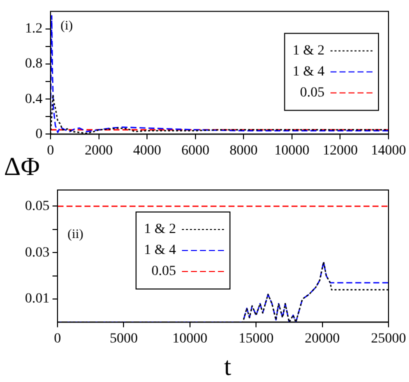 The height and width of the screenshot is (382, 409). What do you see at coordinates (388, 338) in the screenshot?
I see `x-tick-label: 25000` at bounding box center [388, 338].